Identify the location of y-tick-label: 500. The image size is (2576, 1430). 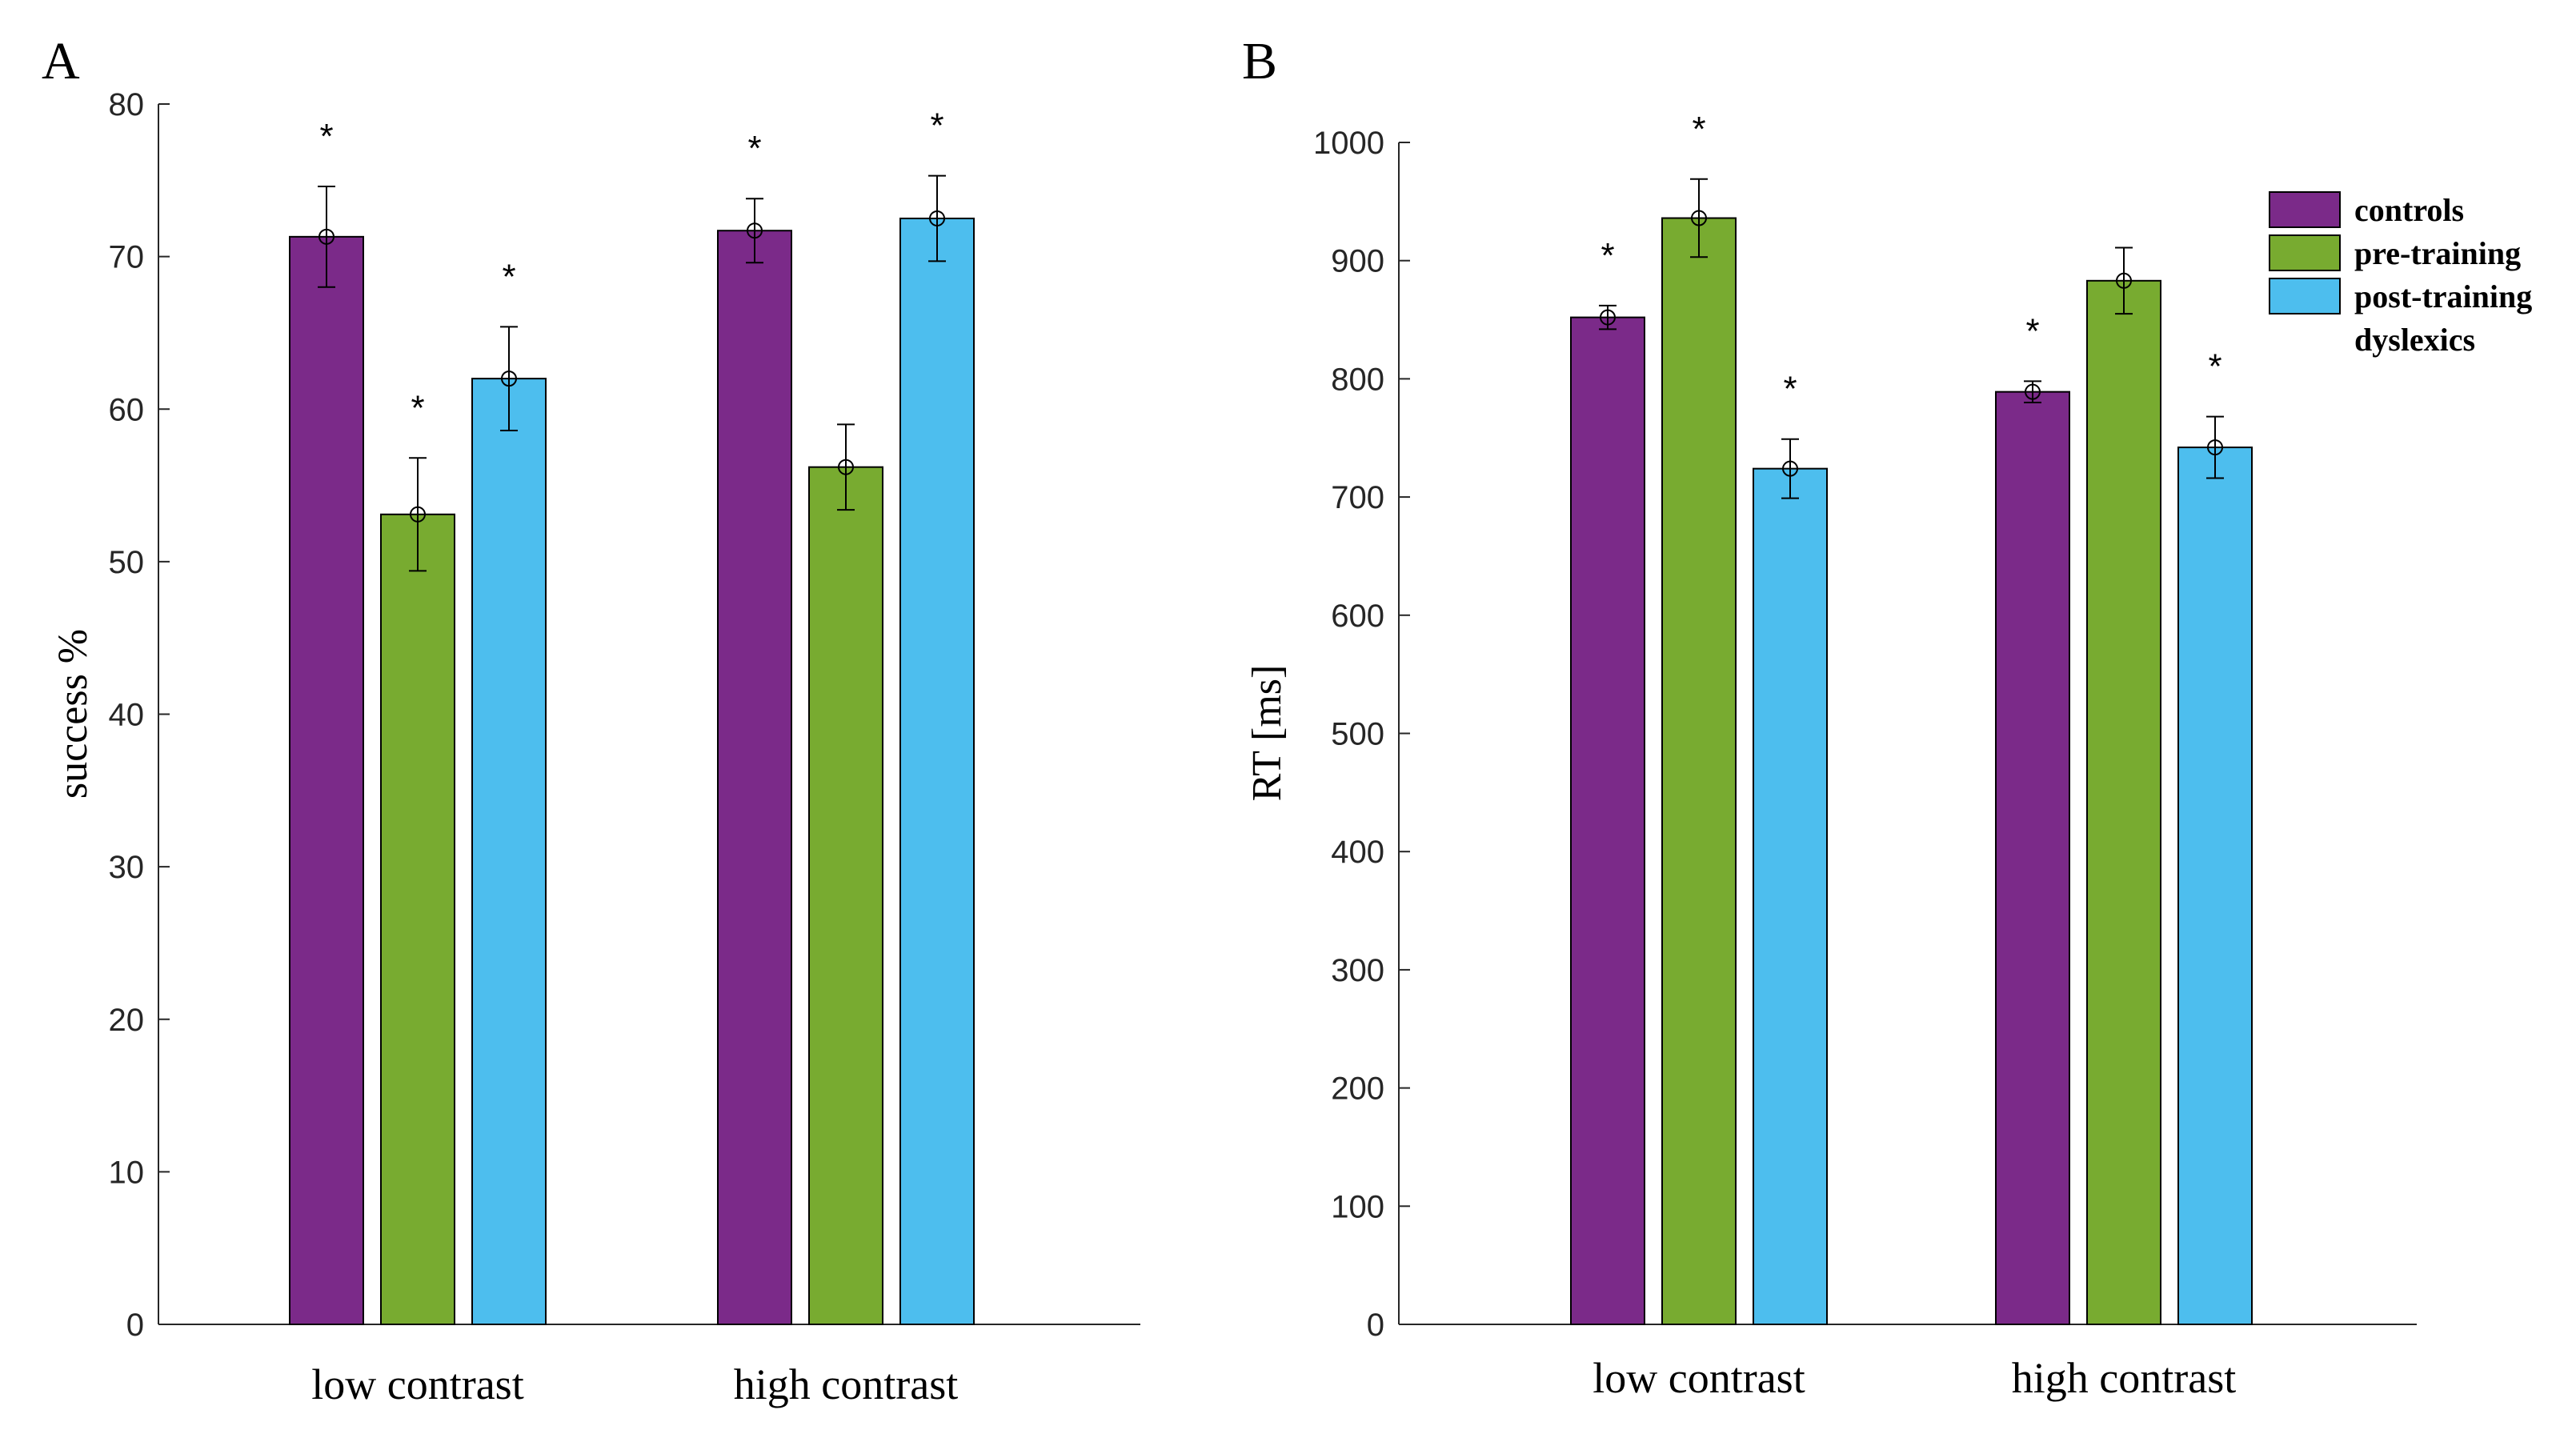
(1357, 734).